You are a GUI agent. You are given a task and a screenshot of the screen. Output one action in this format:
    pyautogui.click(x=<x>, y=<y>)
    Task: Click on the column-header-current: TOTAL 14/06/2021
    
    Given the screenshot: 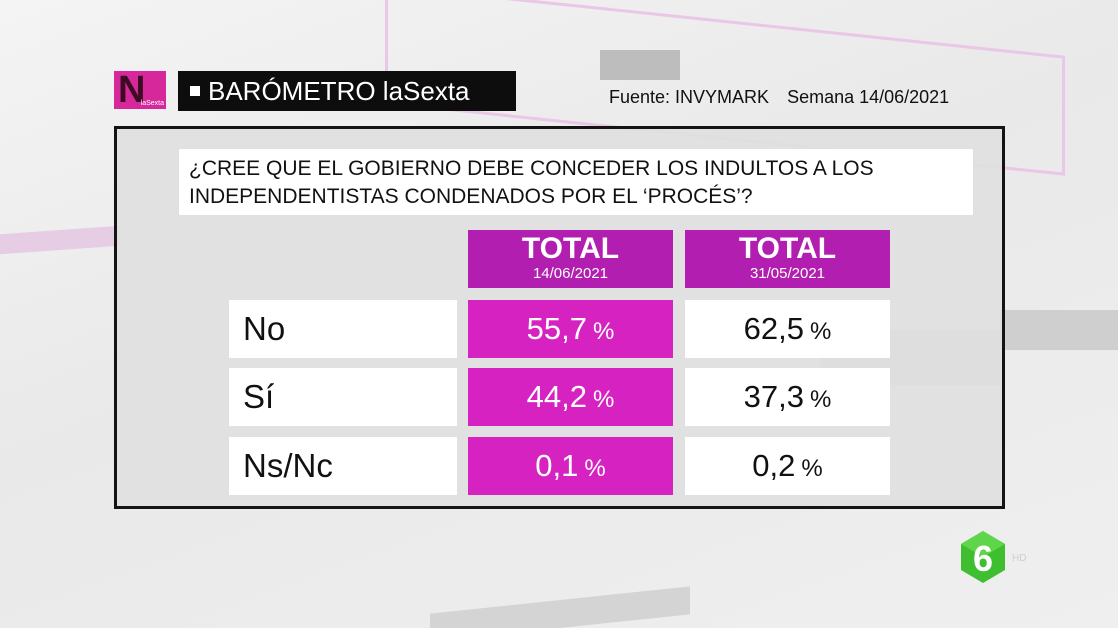 What is the action you would take?
    pyautogui.click(x=570, y=259)
    